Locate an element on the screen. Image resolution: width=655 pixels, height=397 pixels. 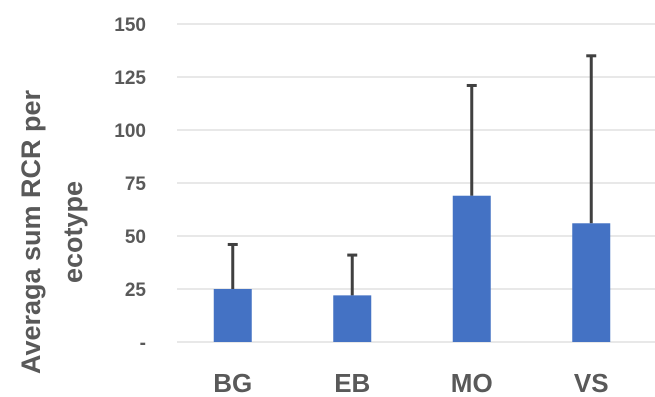
bar-bg is located at coordinates (232, 315).